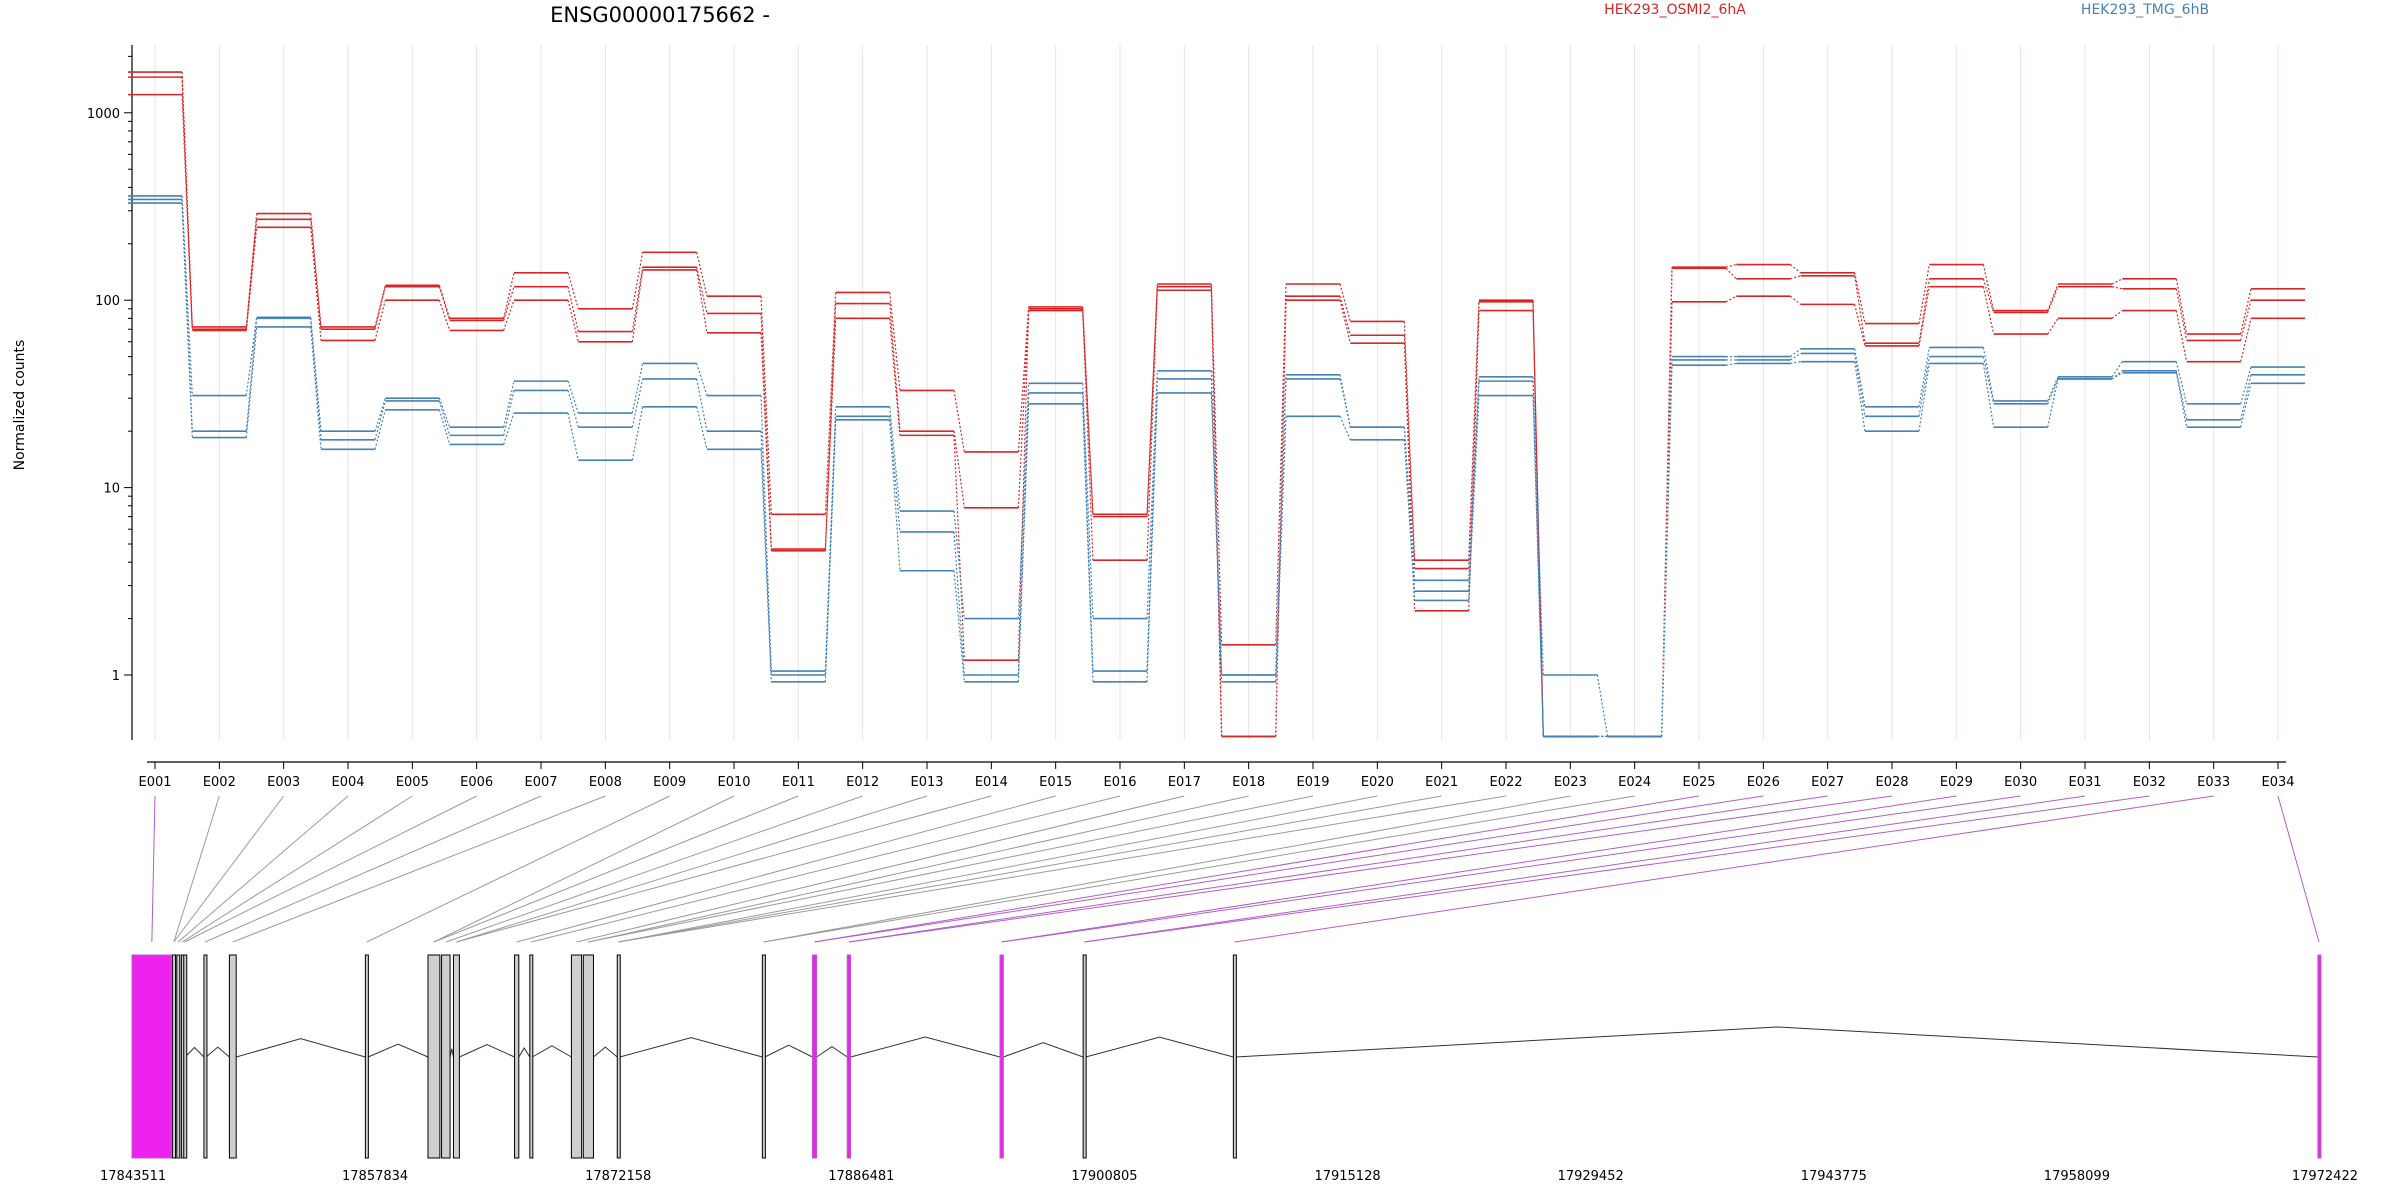  Describe the element at coordinates (1570, 782) in the screenshot. I see `x-tick-label: E023` at that location.